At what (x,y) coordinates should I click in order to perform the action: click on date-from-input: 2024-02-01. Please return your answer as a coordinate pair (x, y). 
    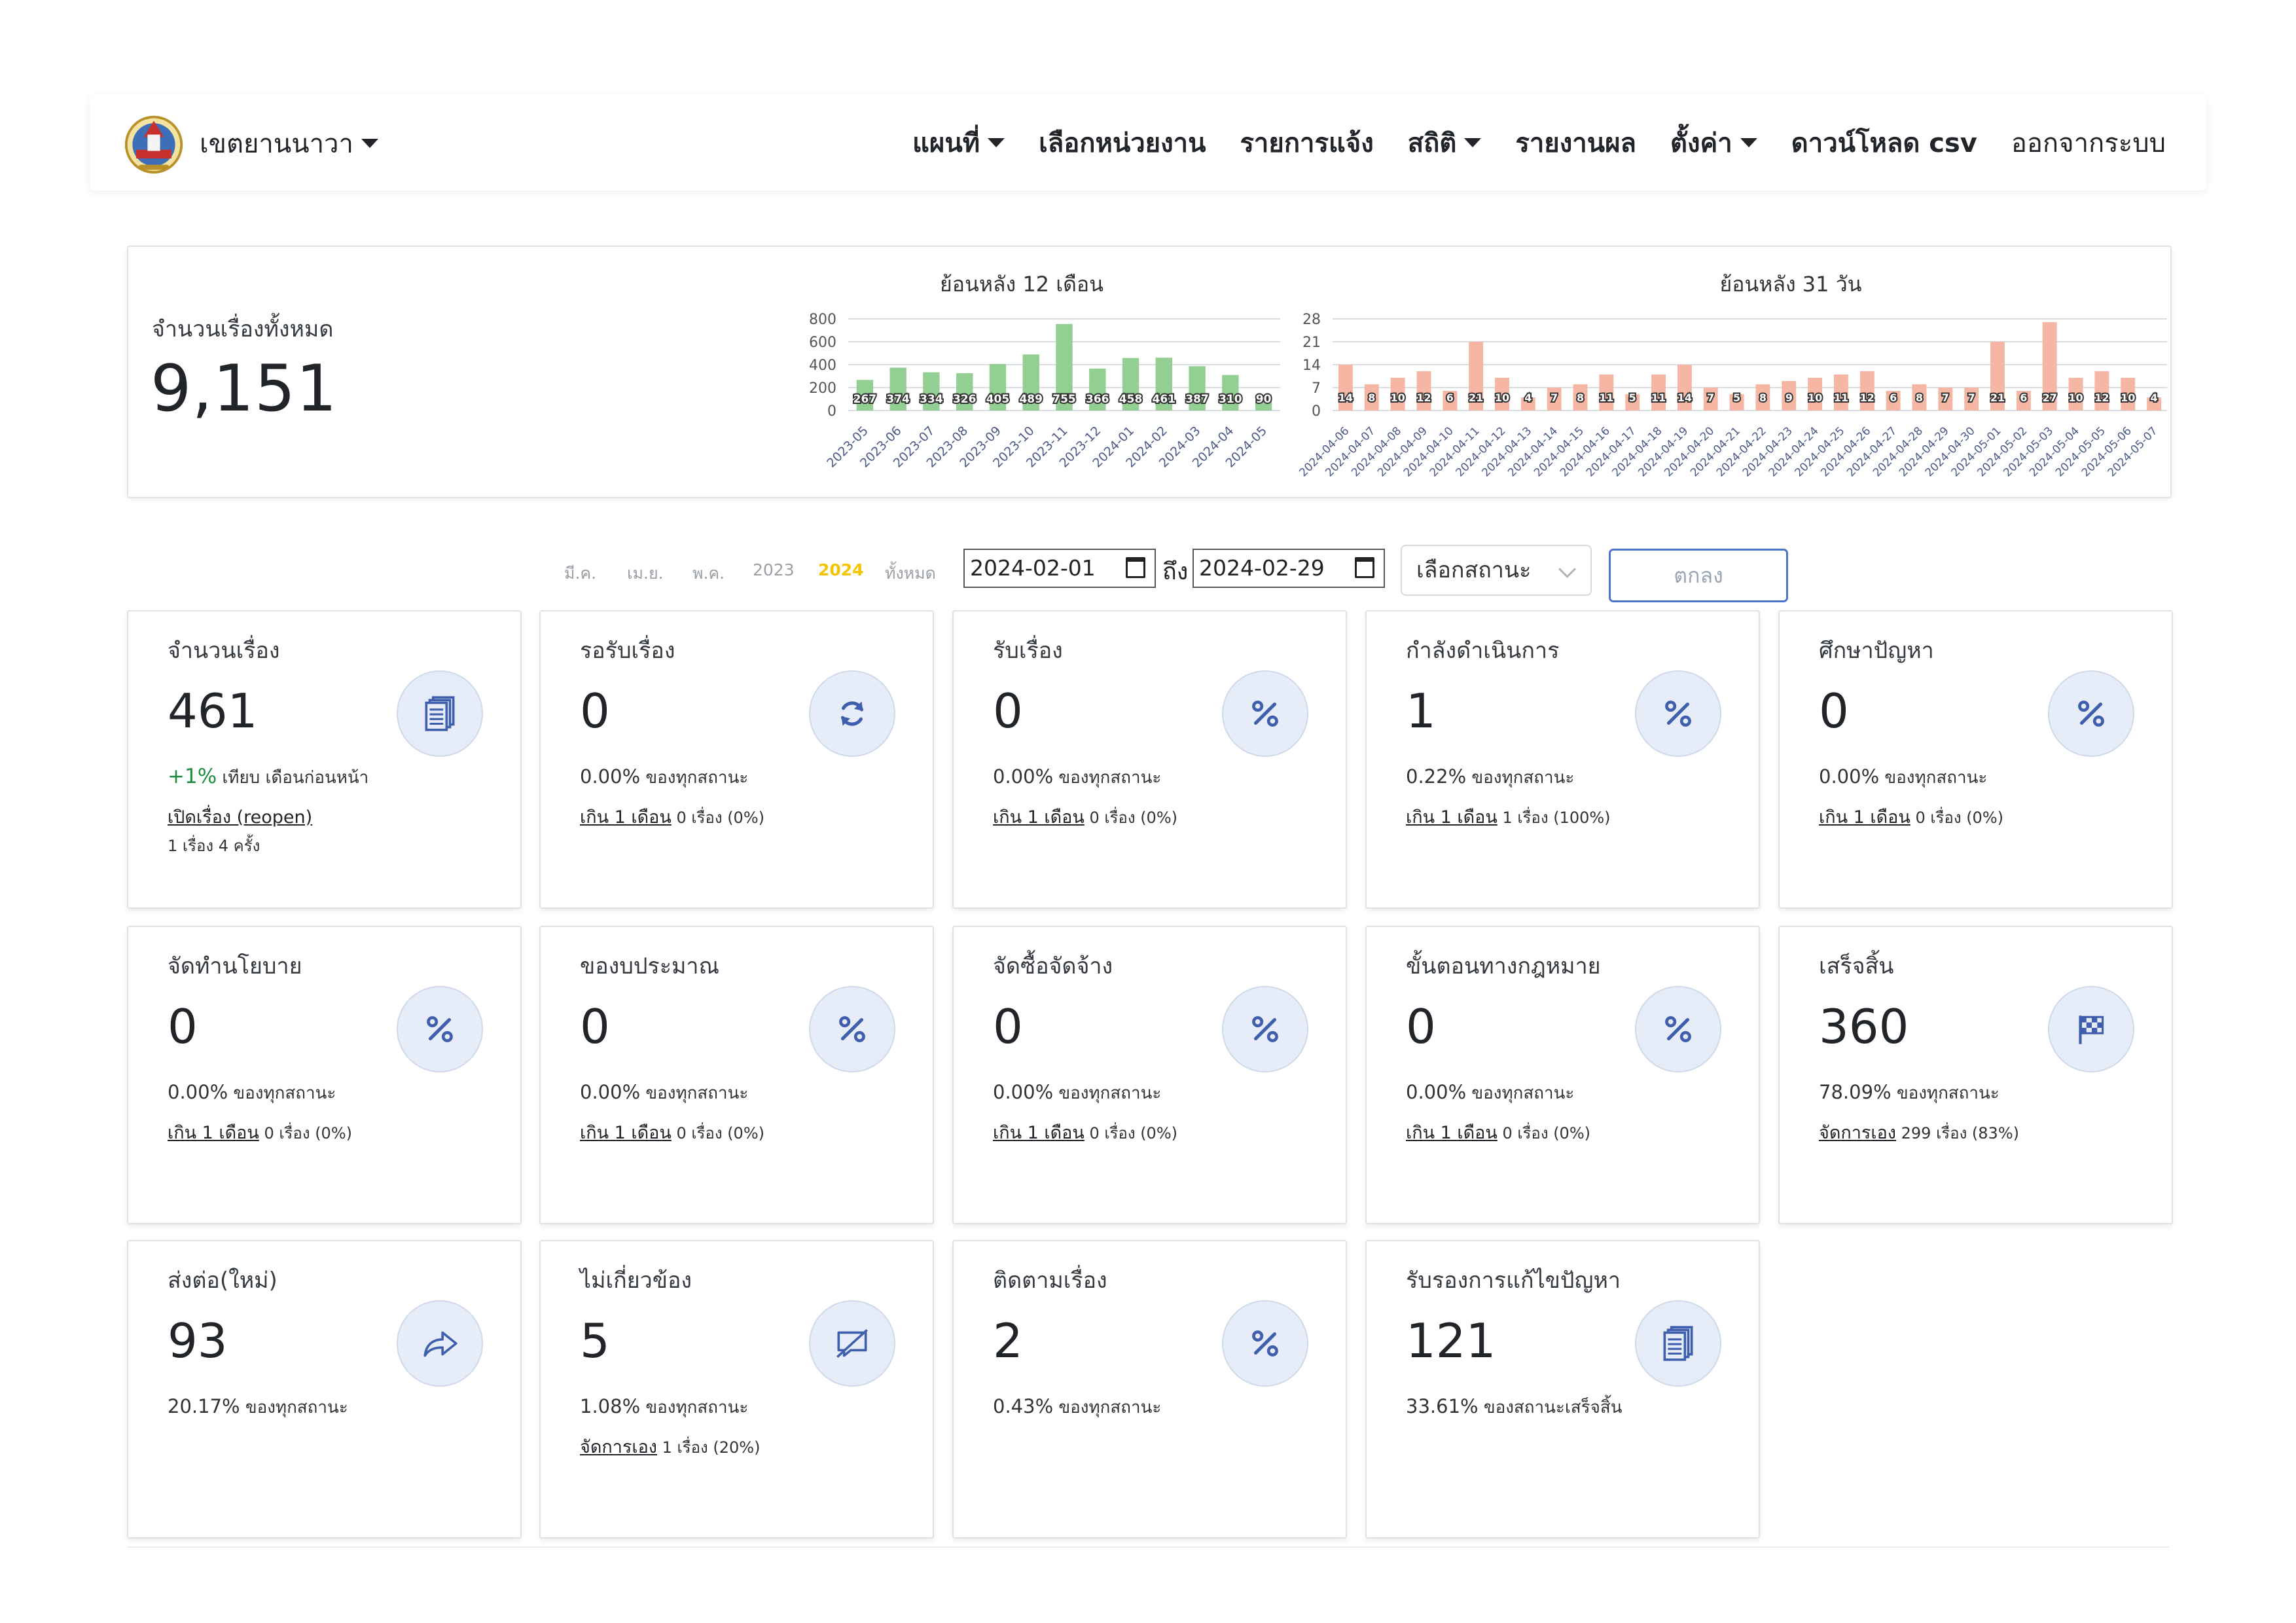
    Looking at the image, I should click on (1059, 568).